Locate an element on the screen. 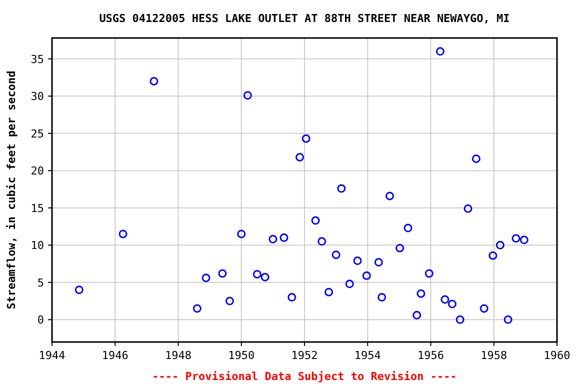  y-tick-label: 20 is located at coordinates (37, 171).